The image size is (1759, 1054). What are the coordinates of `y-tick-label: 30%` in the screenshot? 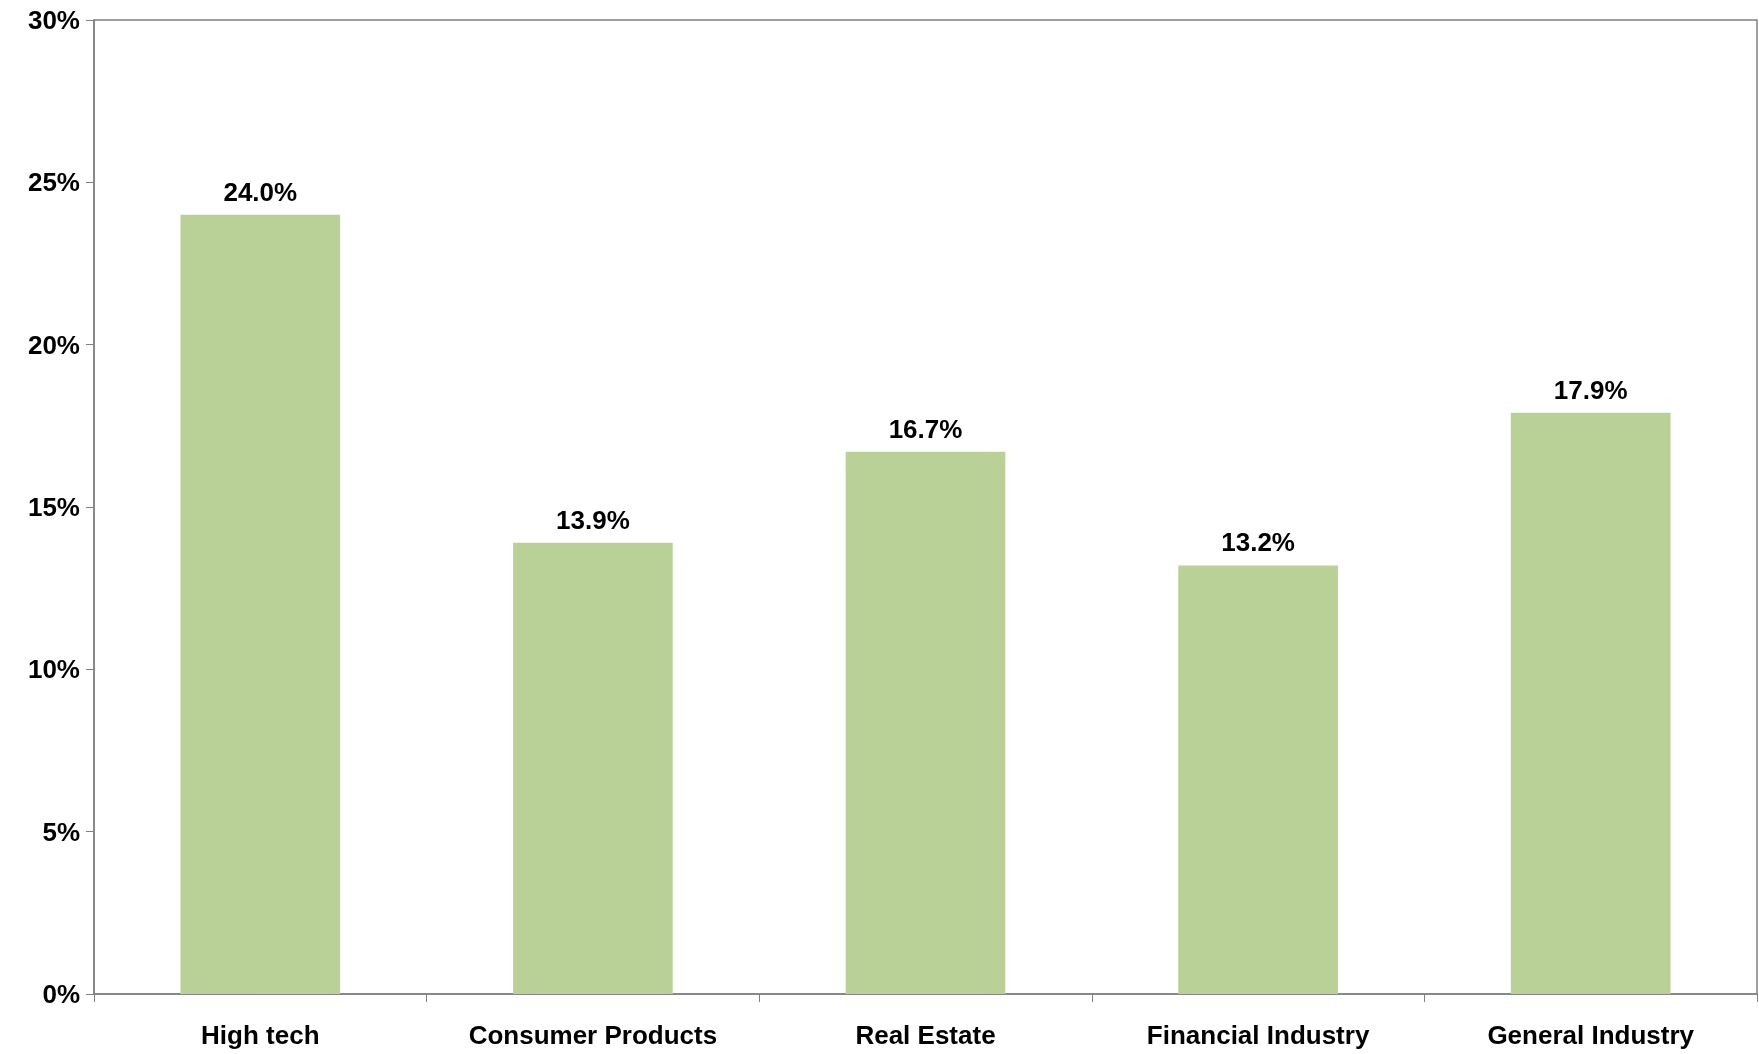 It's located at (53, 20).